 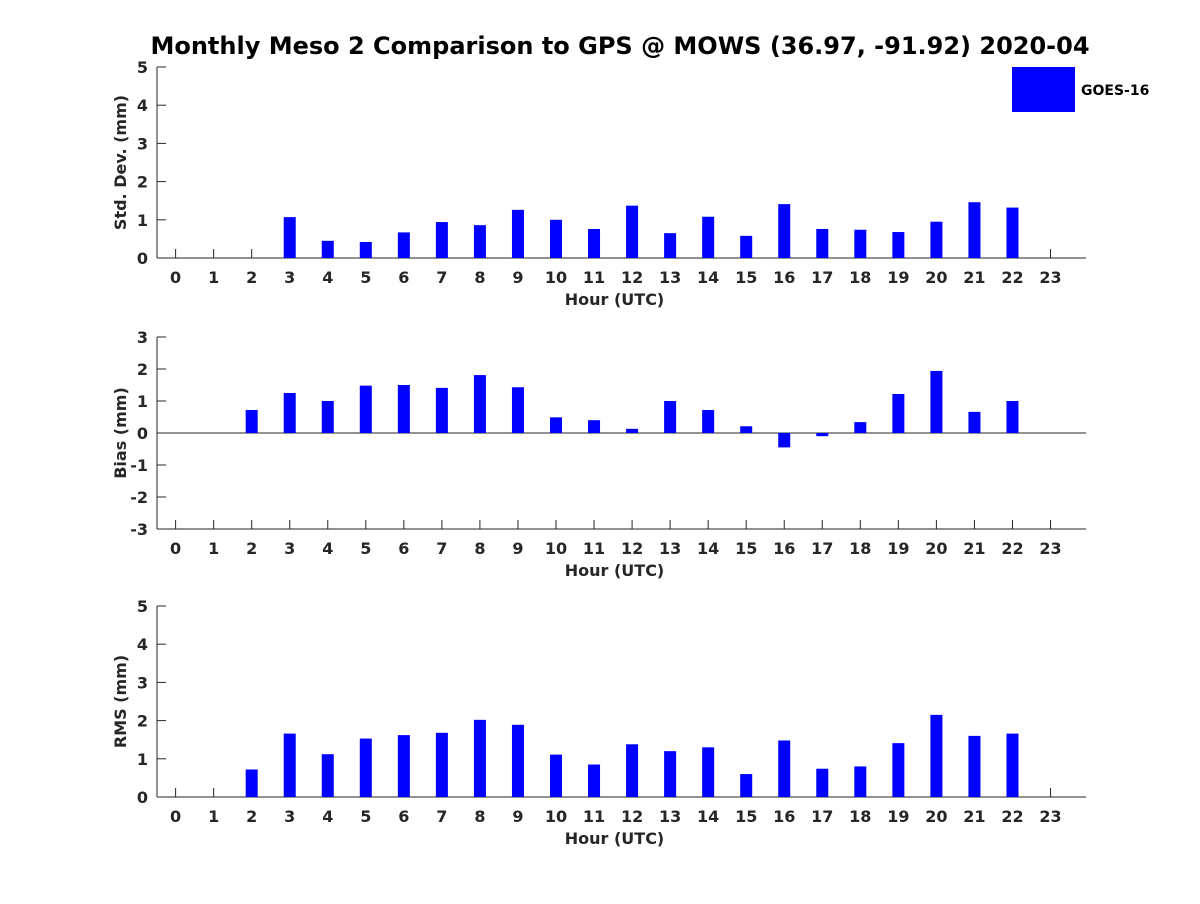 What do you see at coordinates (289, 277) in the screenshot?
I see `x-tick-label: 3` at bounding box center [289, 277].